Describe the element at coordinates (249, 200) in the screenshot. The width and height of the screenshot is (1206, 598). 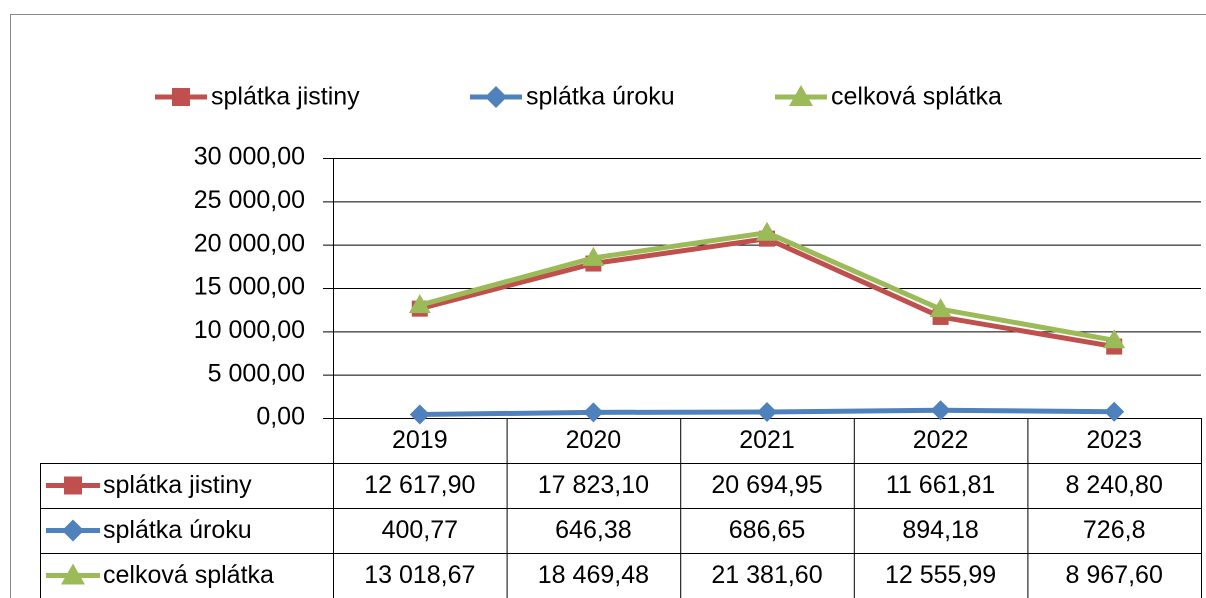
I see `y-tick-label: 25 000,00` at that location.